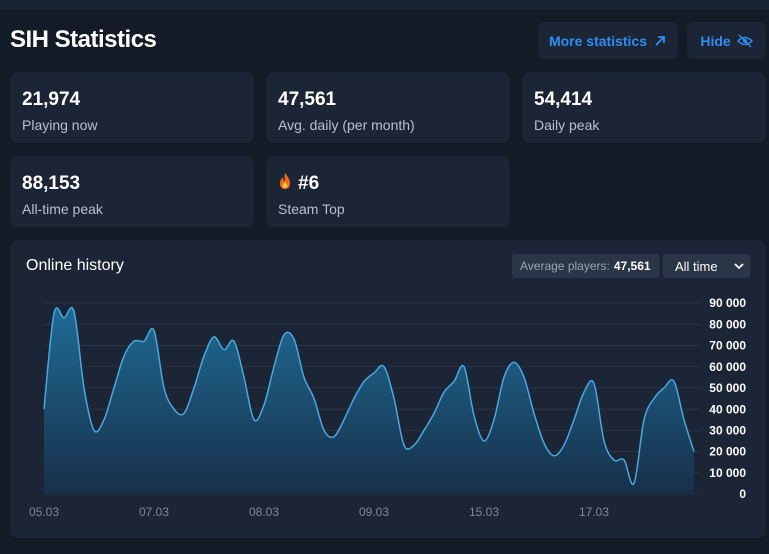 The width and height of the screenshot is (769, 554). What do you see at coordinates (727, 367) in the screenshot?
I see `y-tick-label: 60 000` at bounding box center [727, 367].